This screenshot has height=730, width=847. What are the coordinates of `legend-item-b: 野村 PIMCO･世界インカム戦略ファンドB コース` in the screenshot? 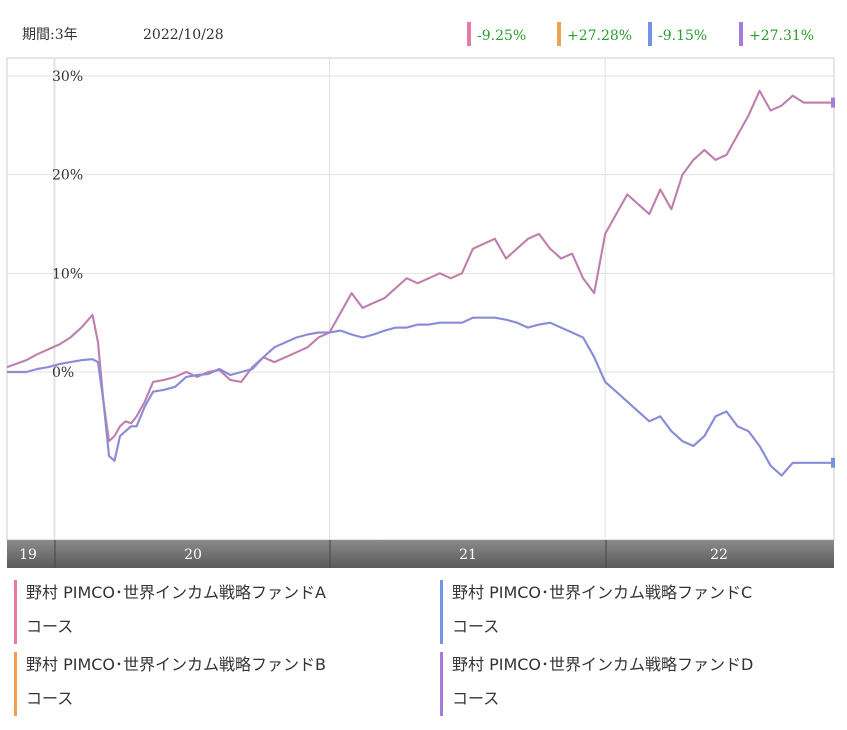 It's located at (200, 682).